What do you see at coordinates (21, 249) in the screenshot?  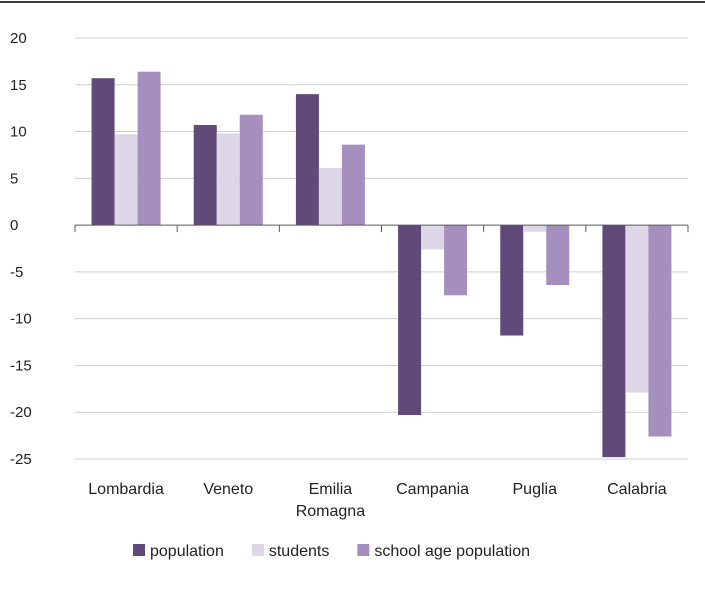 I see `y-axis-ticks: 20 15 10 5 0 -5 -10 -15 -20 -25` at bounding box center [21, 249].